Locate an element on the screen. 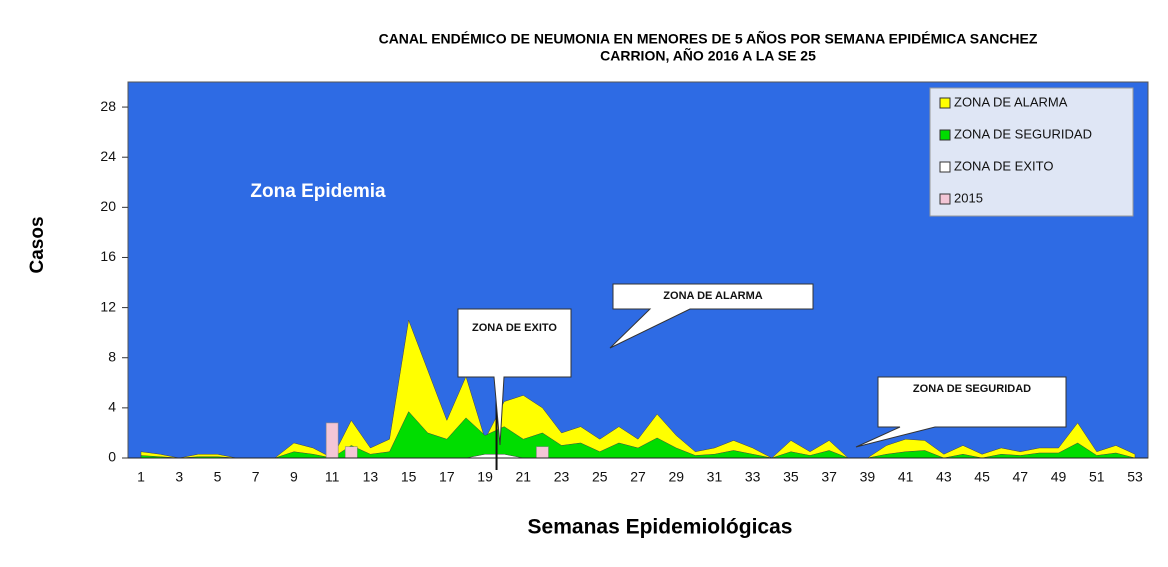 The height and width of the screenshot is (567, 1168). legend-box is located at coordinates (1031, 152).